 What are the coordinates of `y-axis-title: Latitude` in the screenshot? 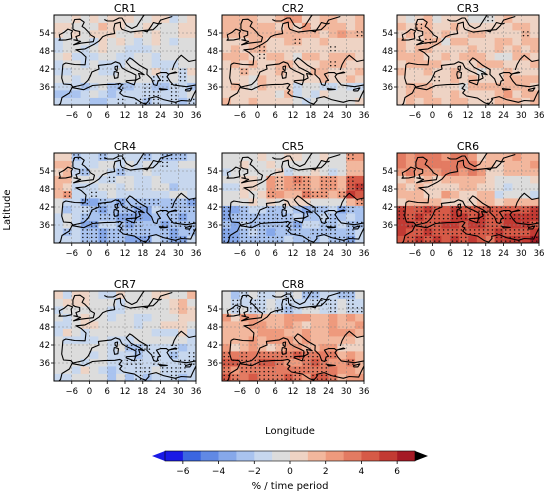 It's located at (7, 209).